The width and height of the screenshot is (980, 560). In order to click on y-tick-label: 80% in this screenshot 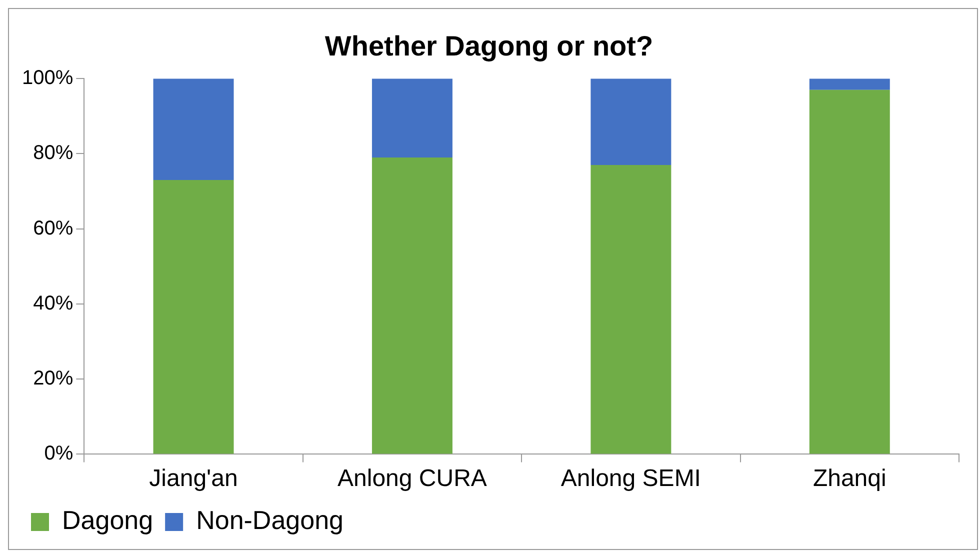, I will do `click(53, 153)`.